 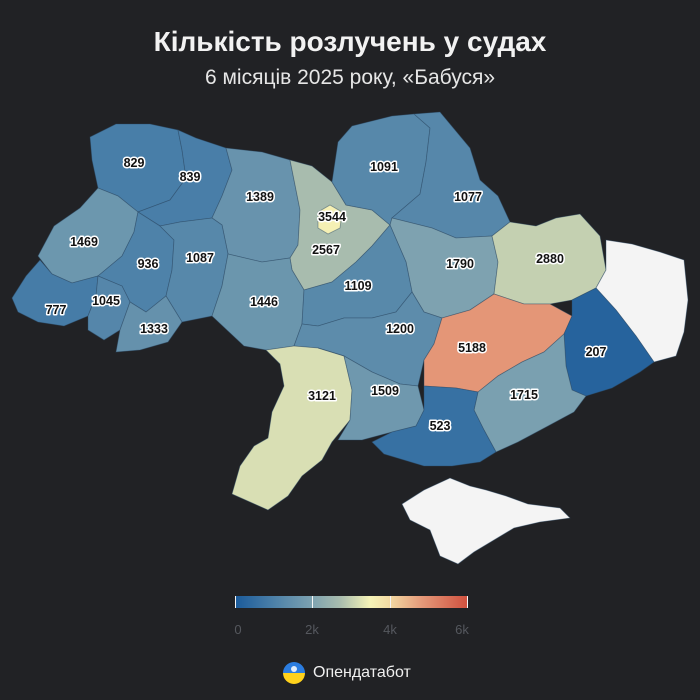 What do you see at coordinates (385, 391) in the screenshot?
I see `value-label-mykolaiv: 1509` at bounding box center [385, 391].